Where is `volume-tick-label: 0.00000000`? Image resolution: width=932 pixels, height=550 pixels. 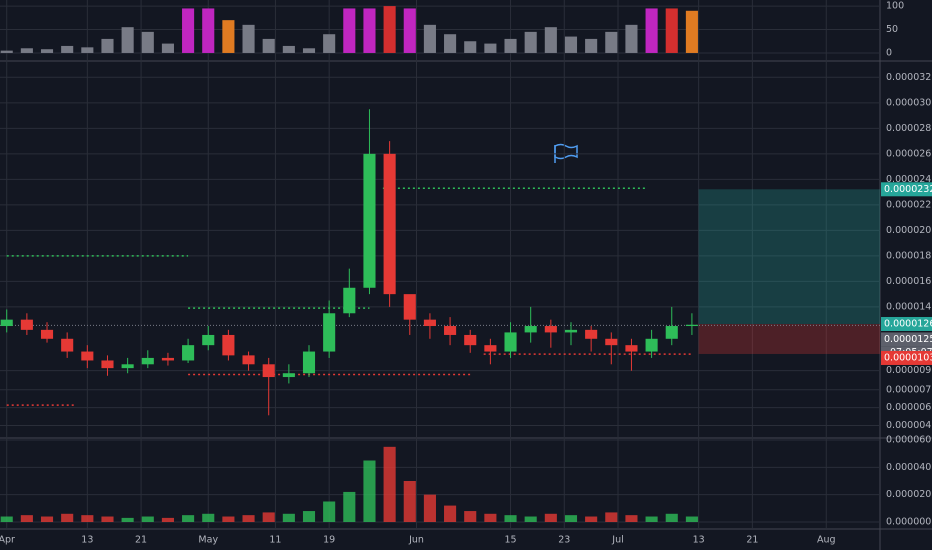 volume-tick-label: 0.00000000 is located at coordinates (909, 521).